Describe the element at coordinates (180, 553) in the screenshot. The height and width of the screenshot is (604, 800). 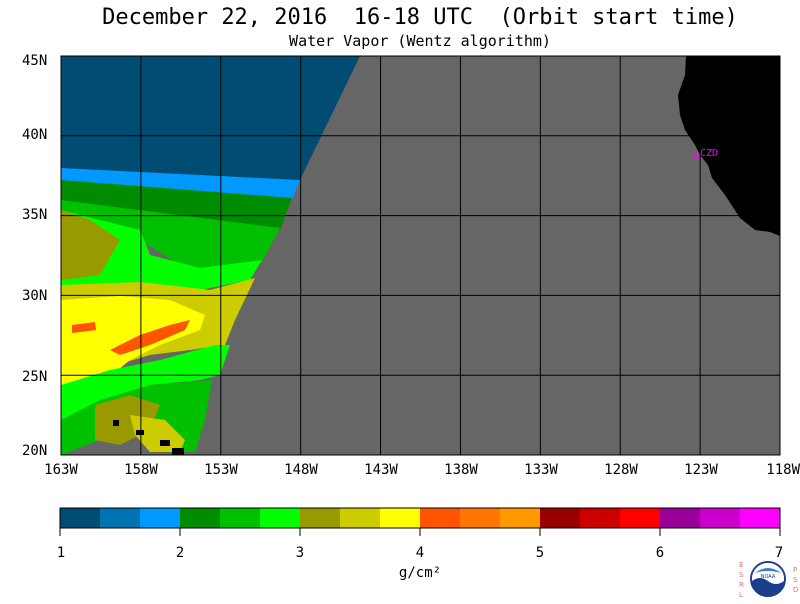
I see `colorbar-label-2: 2` at that location.